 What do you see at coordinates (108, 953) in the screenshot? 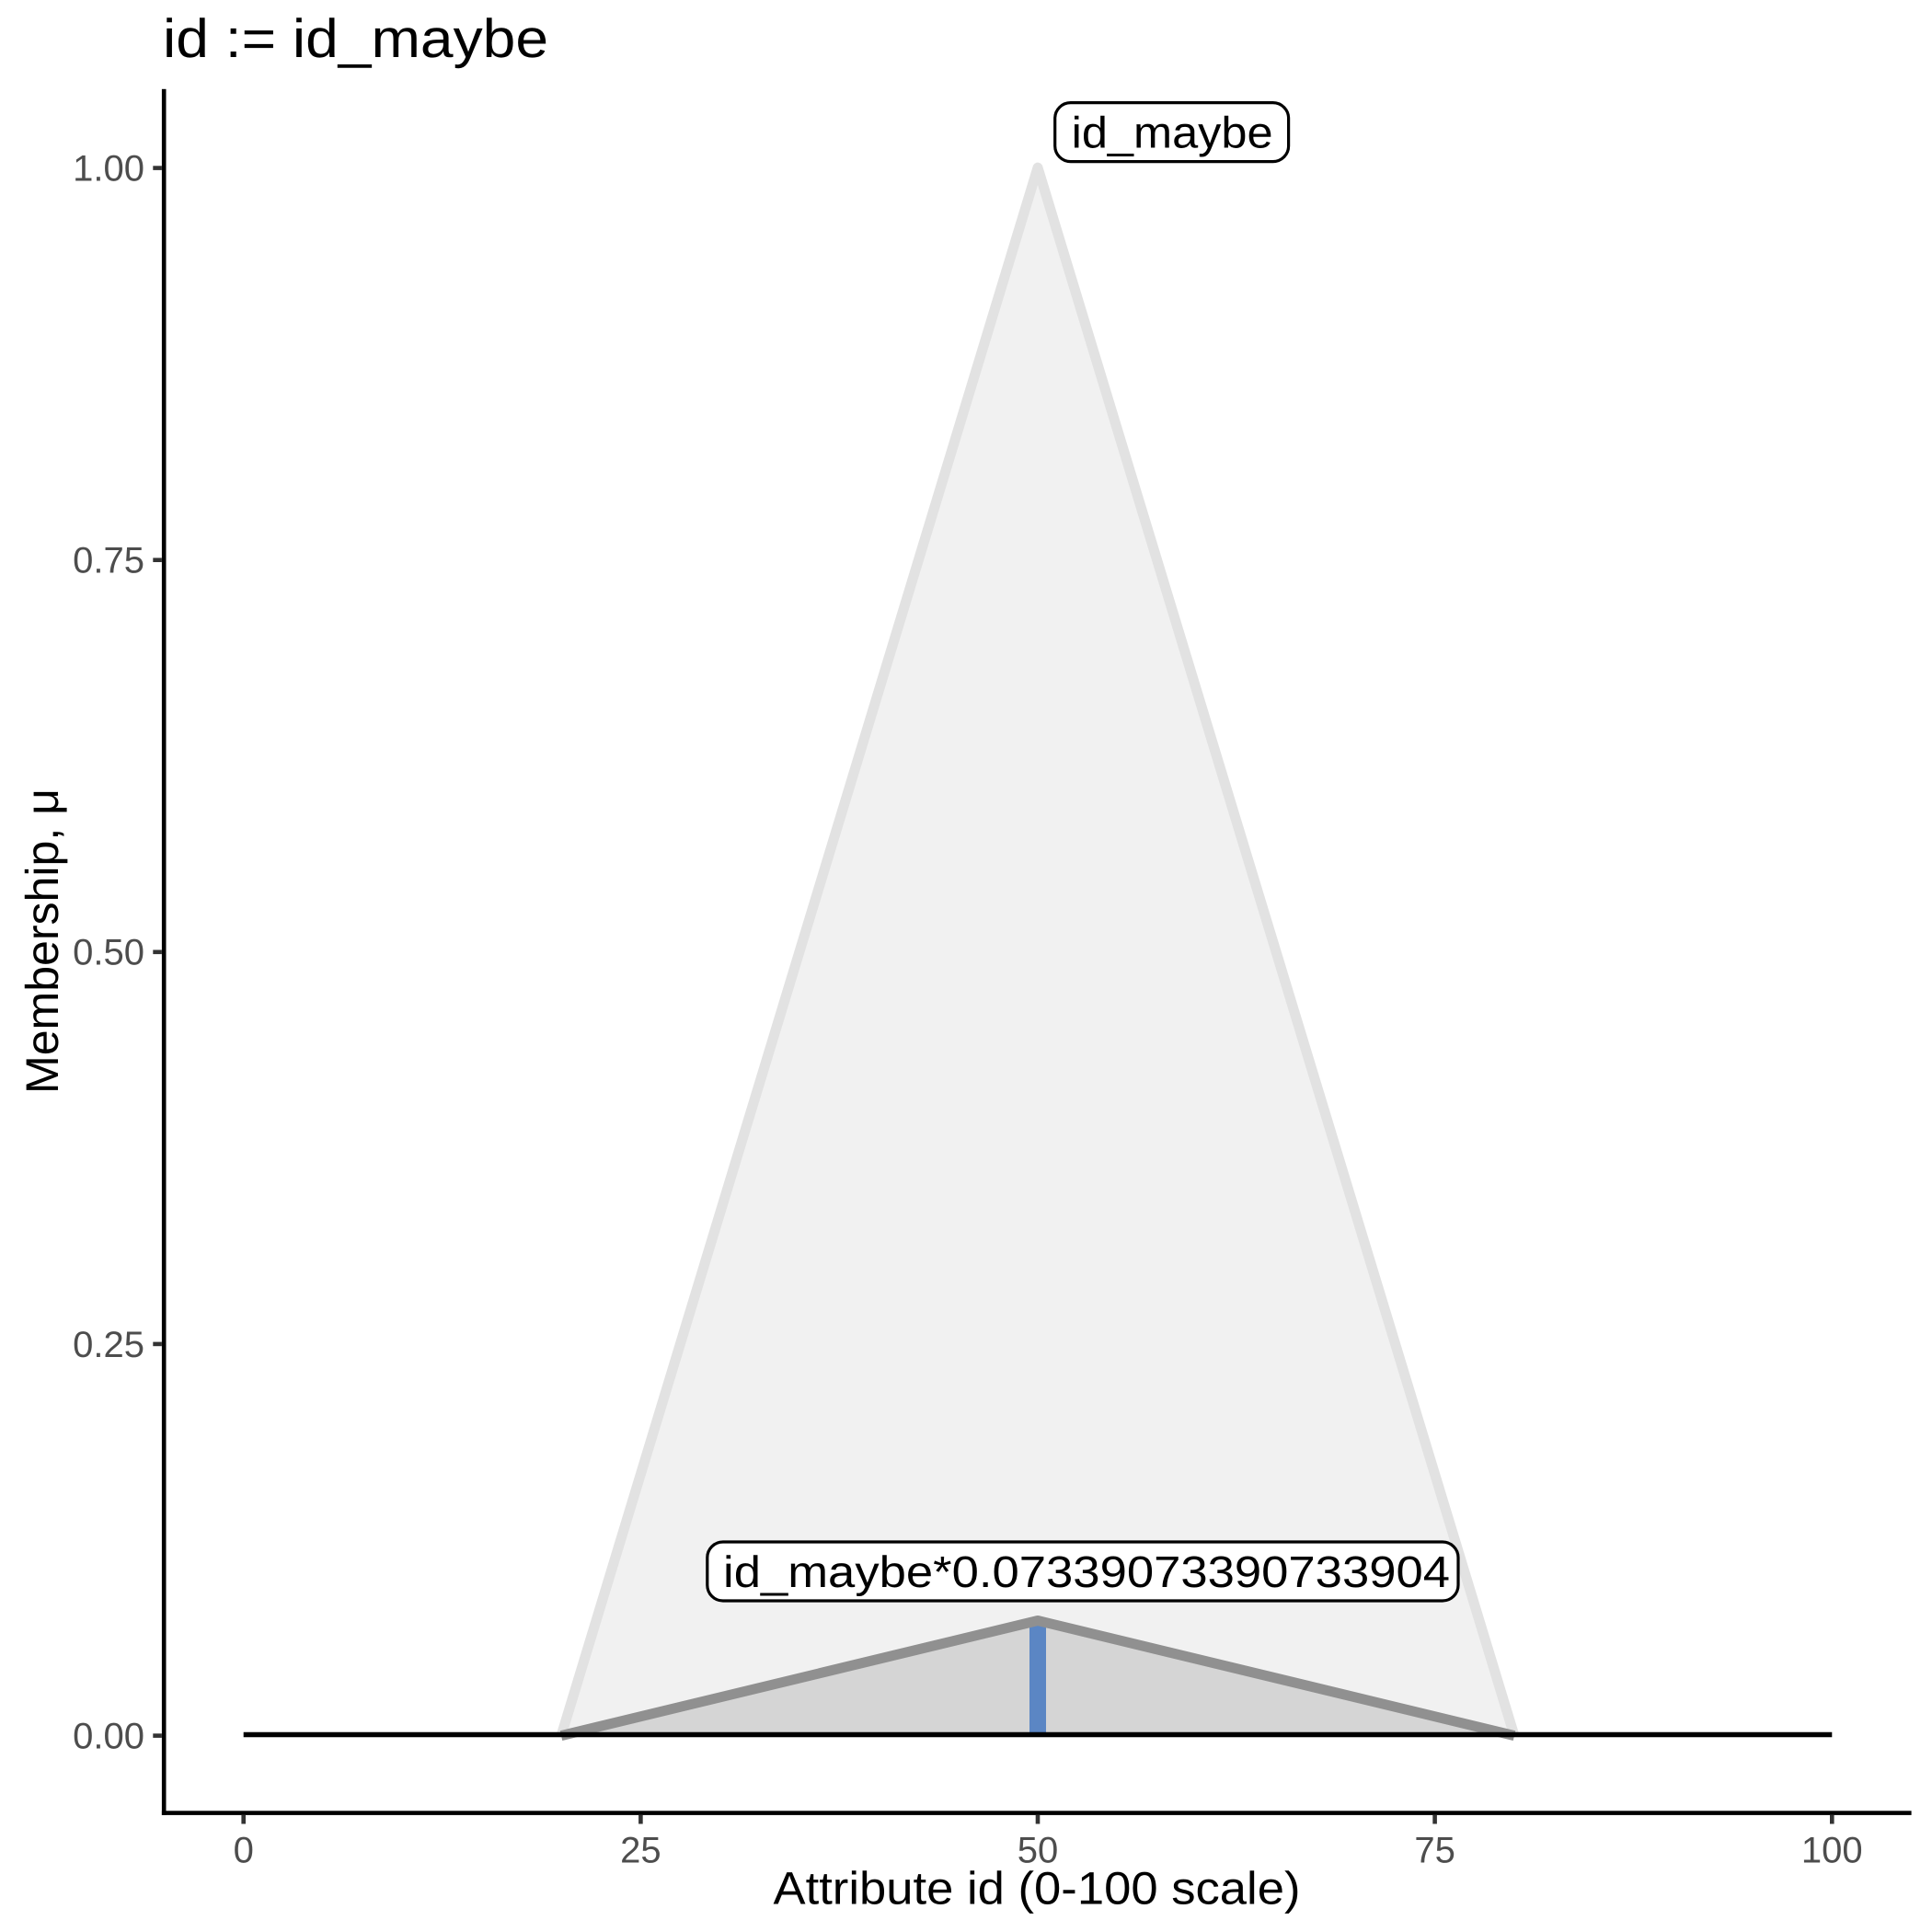
I see `svg-text: 0.50` at bounding box center [108, 953].